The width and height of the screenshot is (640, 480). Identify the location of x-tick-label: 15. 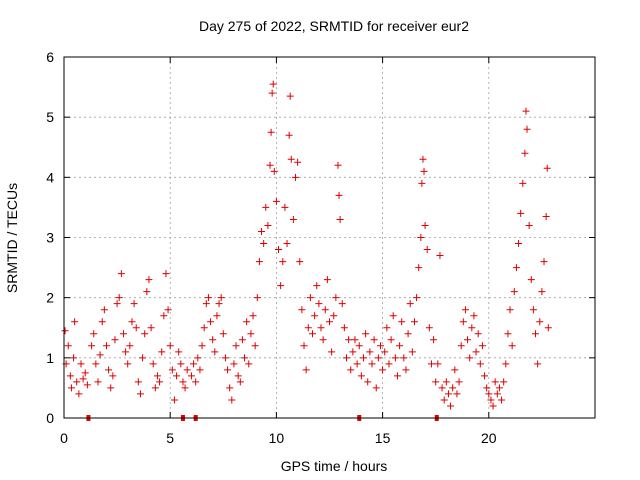
(383, 438).